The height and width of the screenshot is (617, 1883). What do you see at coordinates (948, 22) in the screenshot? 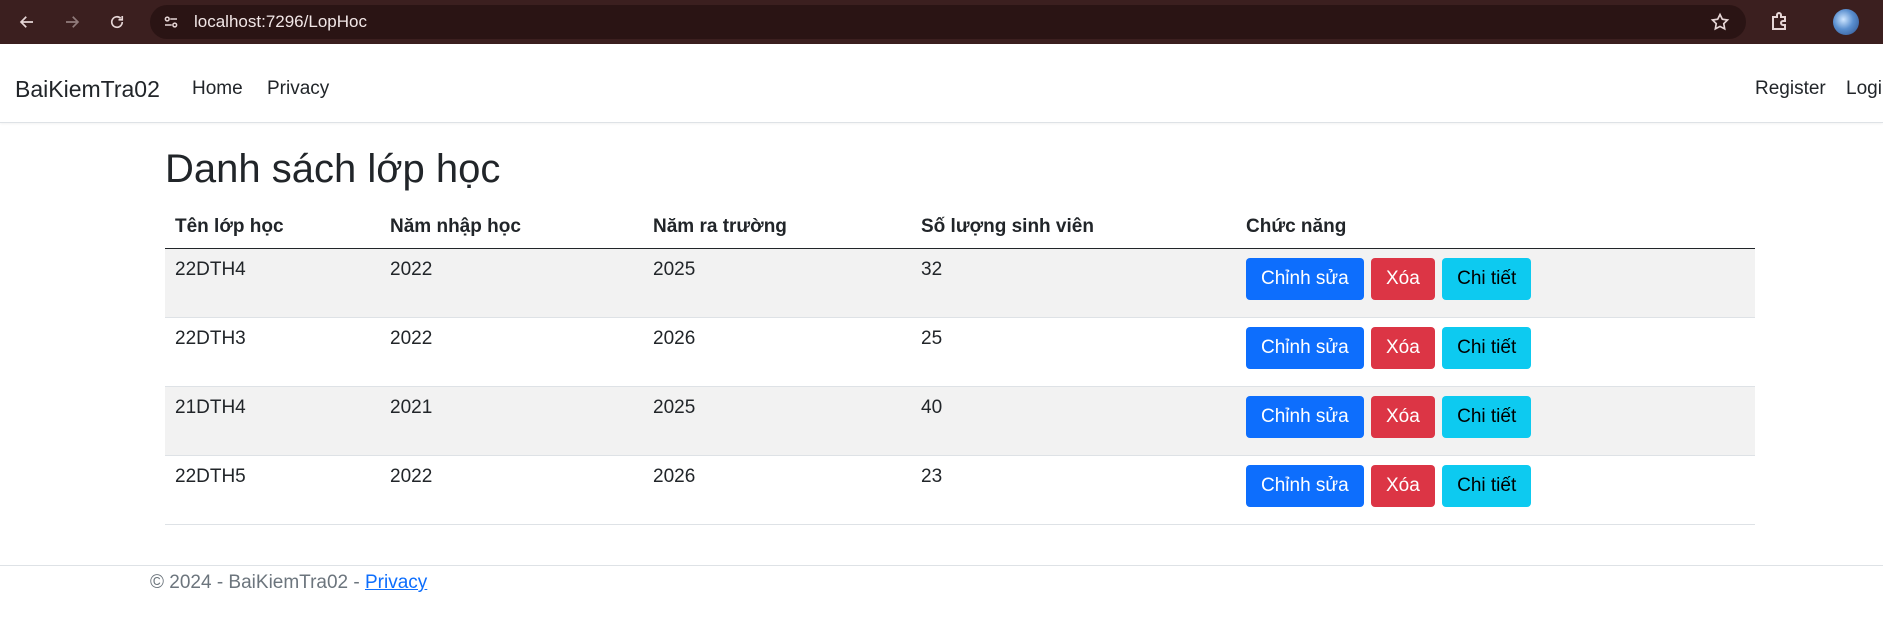
I see `address-bar: localhost:7296/LopHoc` at bounding box center [948, 22].